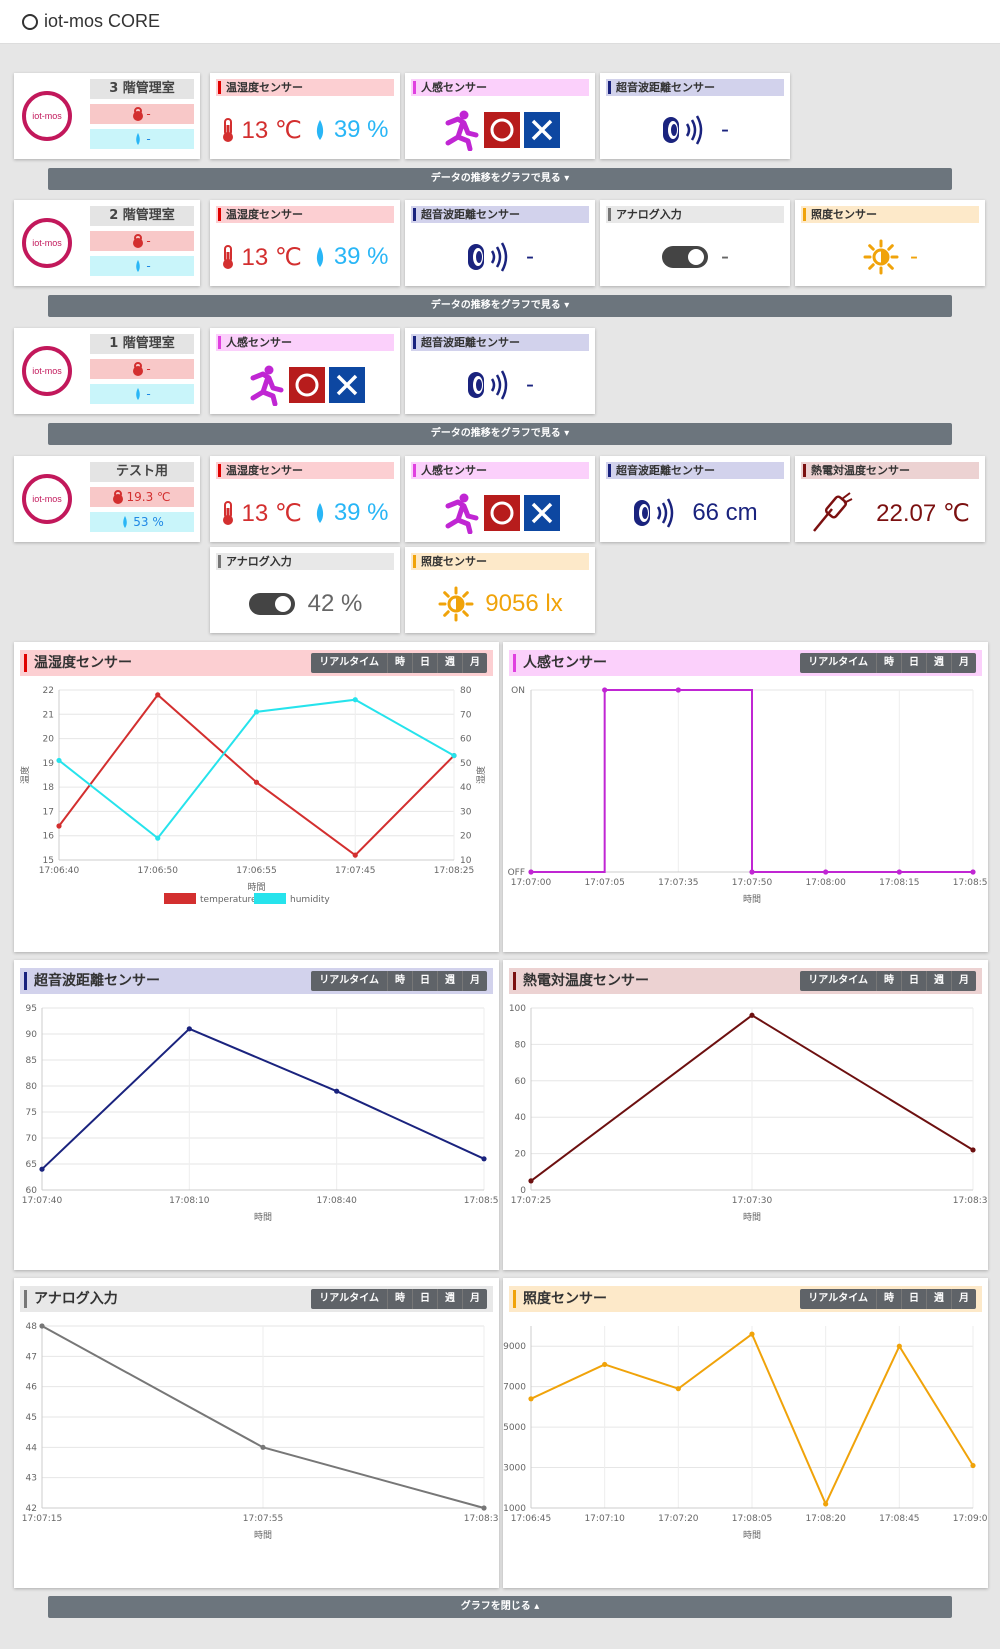 The width and height of the screenshot is (1000, 1649). I want to click on analog-value: -, so click(725, 256).